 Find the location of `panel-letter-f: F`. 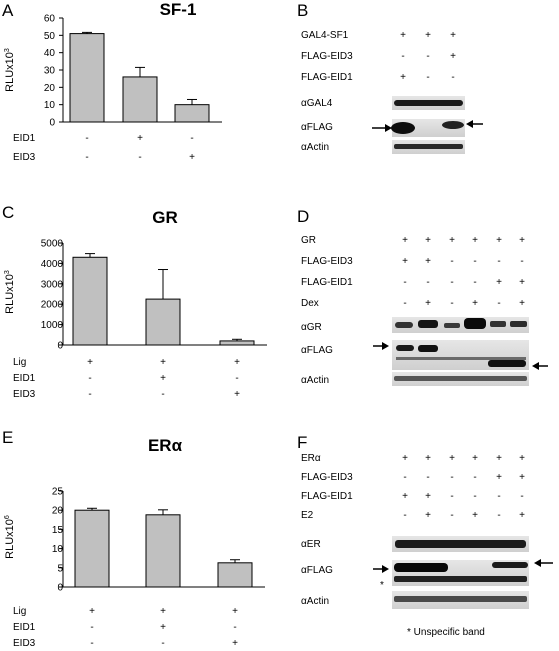

panel-letter-f: F is located at coordinates (302, 442).